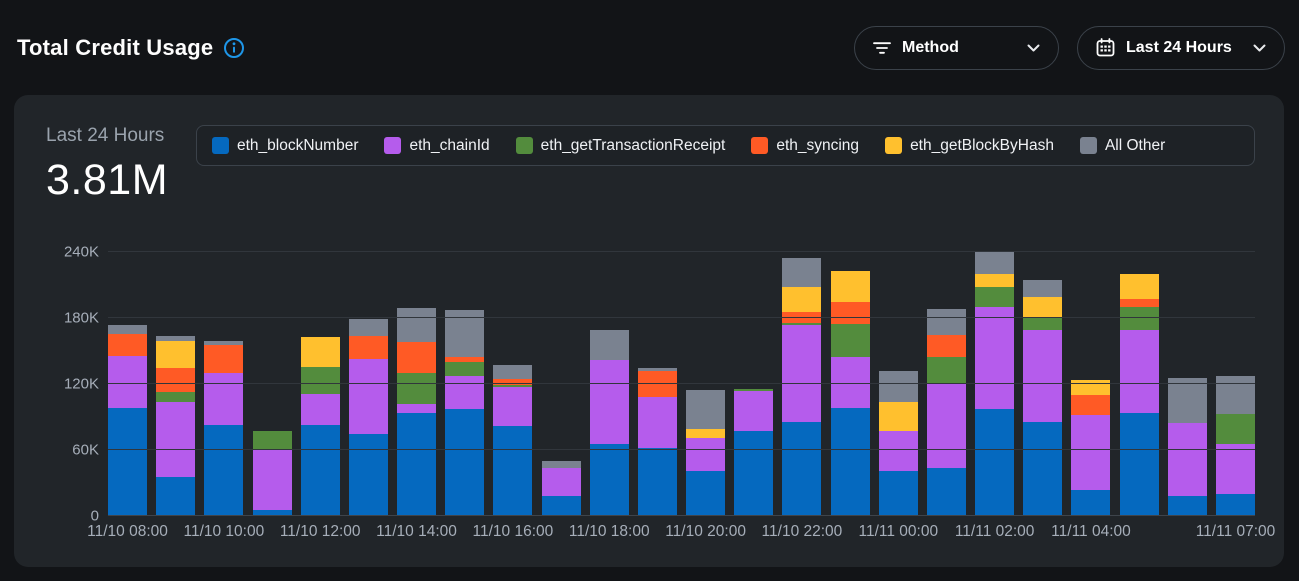 This screenshot has height=581, width=1299. Describe the element at coordinates (805, 146) in the screenshot. I see `legend-item-eth_syncing: eth_syncing` at that location.